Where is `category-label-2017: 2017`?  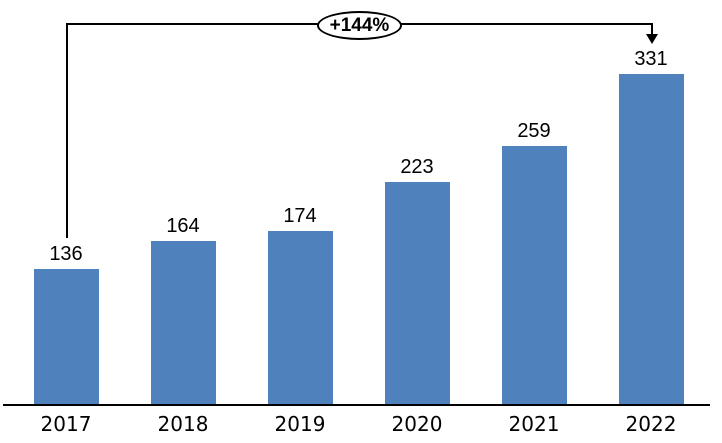 category-label-2017: 2017 is located at coordinates (66, 424).